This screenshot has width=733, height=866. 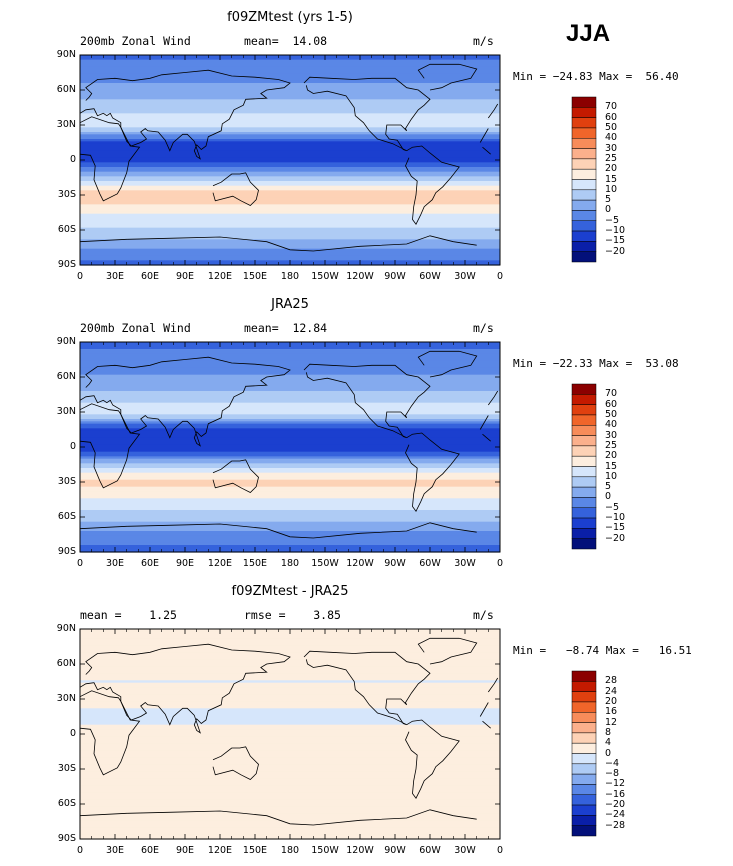 I want to click on colorbar-level-label: 60, so click(x=611, y=404).